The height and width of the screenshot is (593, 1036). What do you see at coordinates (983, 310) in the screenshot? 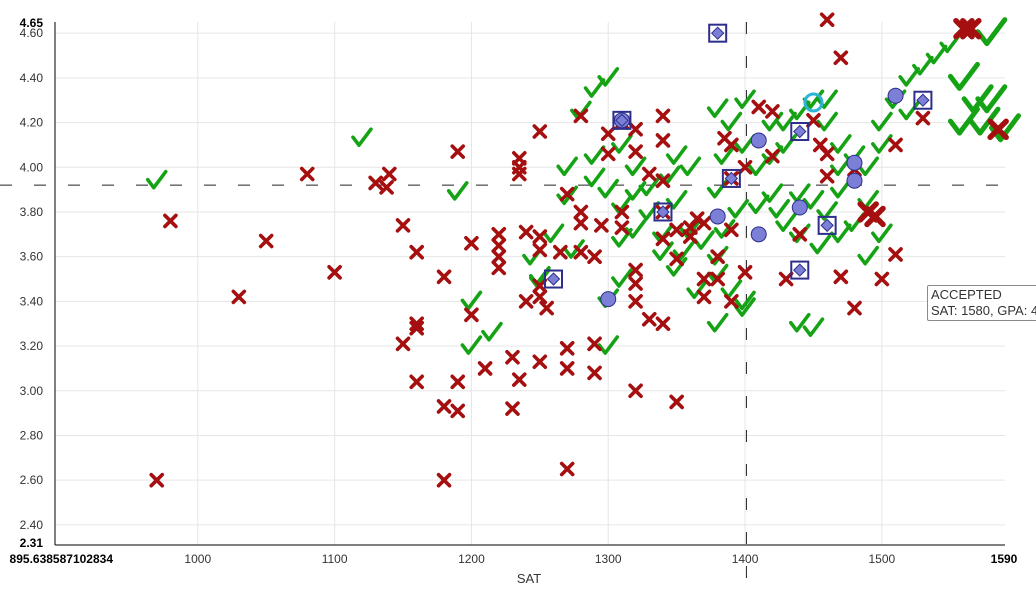
I see `tooltip-detail: SAT: 1580, GPA: 4.6` at bounding box center [983, 310].